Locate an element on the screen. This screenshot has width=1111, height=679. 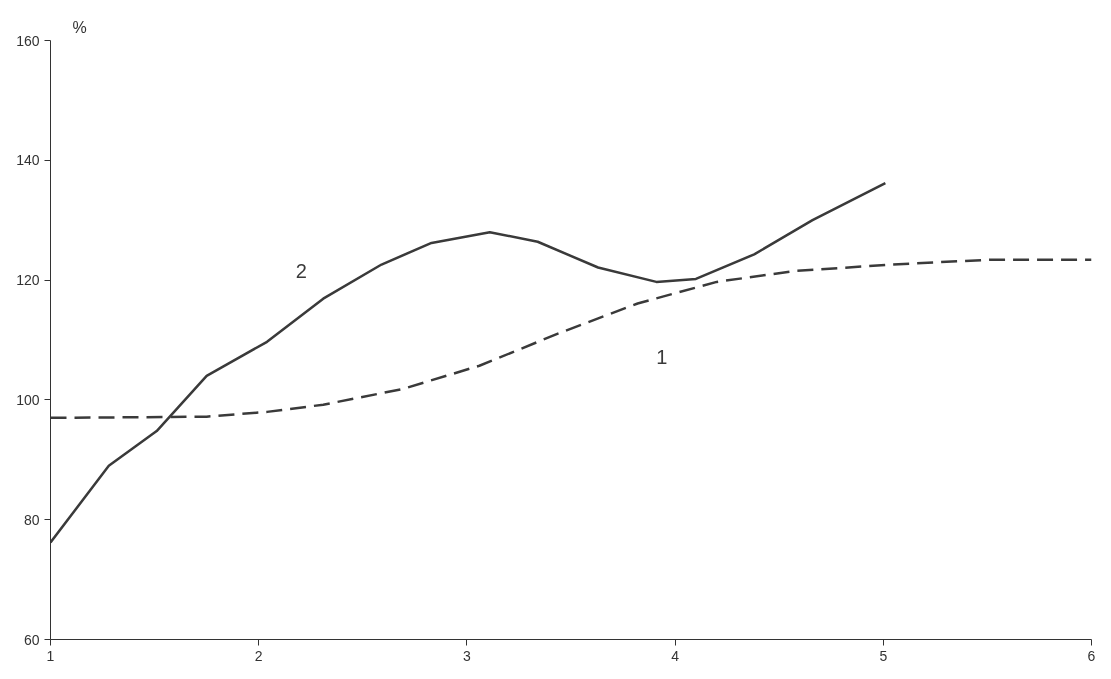
x-tick-label: 1 is located at coordinates (50, 655).